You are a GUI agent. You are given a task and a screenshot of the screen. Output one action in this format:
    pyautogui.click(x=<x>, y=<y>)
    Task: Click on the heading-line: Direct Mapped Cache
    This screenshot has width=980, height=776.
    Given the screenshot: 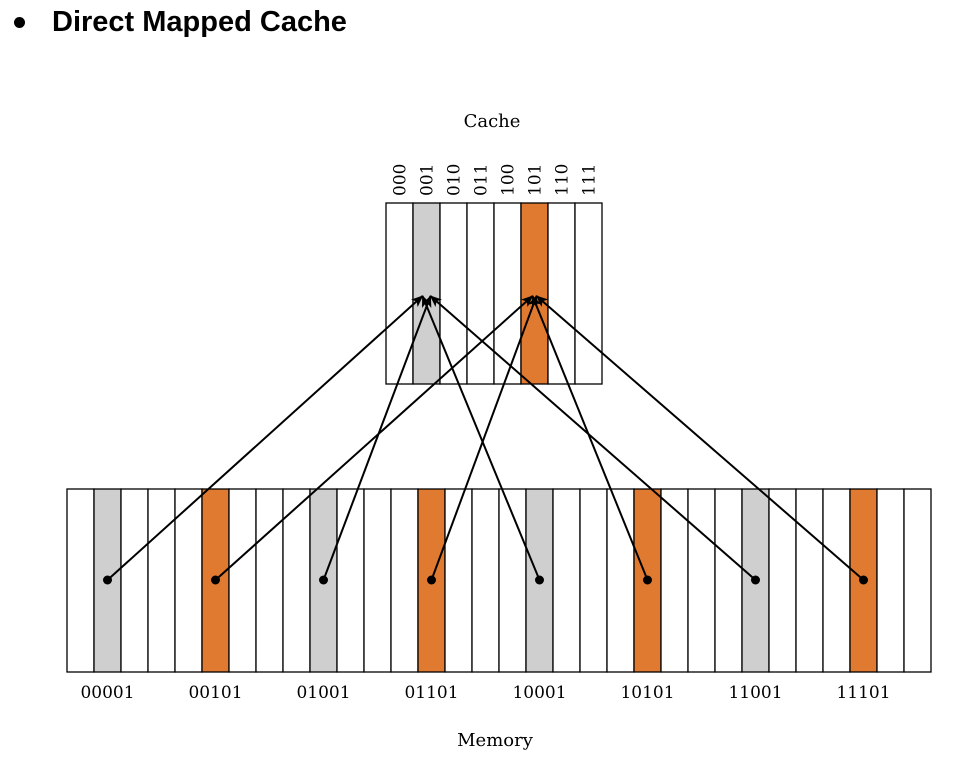 What is the action you would take?
    pyautogui.click(x=178, y=22)
    